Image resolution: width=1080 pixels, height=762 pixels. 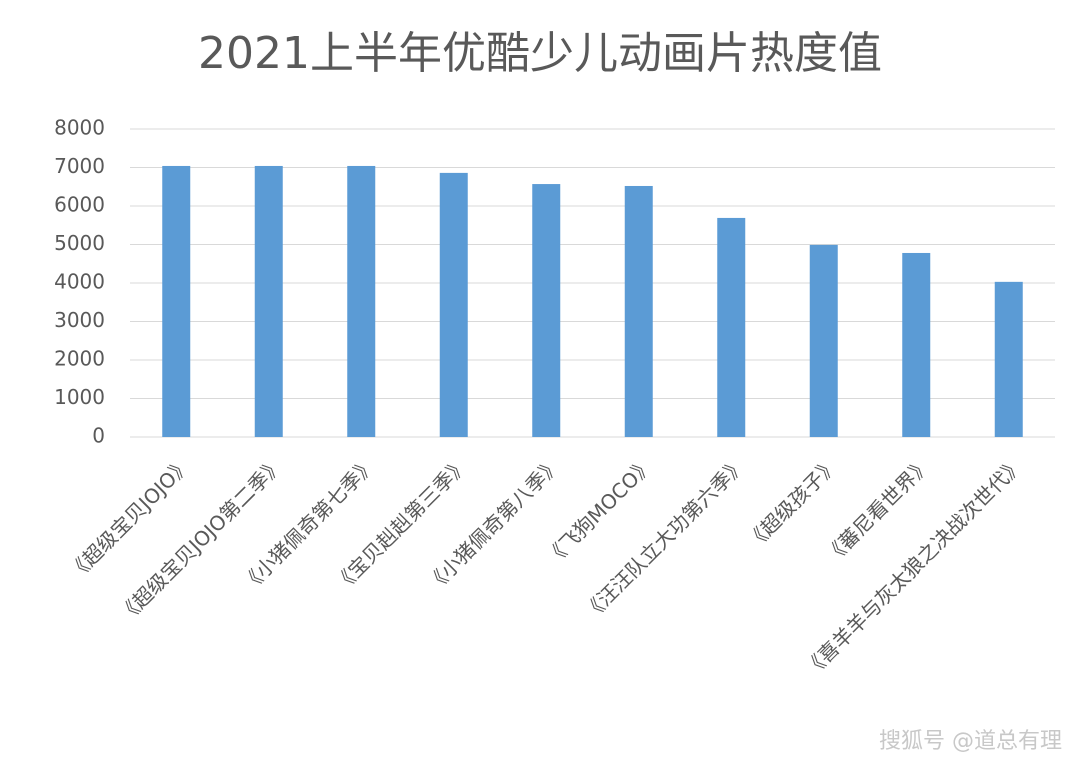 What do you see at coordinates (79, 243) in the screenshot?
I see `y-tick-label: 5000` at bounding box center [79, 243].